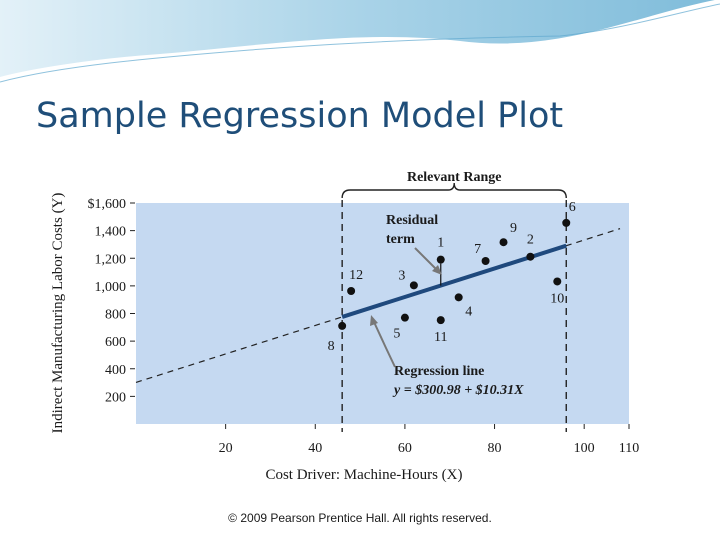  What do you see at coordinates (374, 320) in the screenshot?
I see `regression-arrowhead` at bounding box center [374, 320].